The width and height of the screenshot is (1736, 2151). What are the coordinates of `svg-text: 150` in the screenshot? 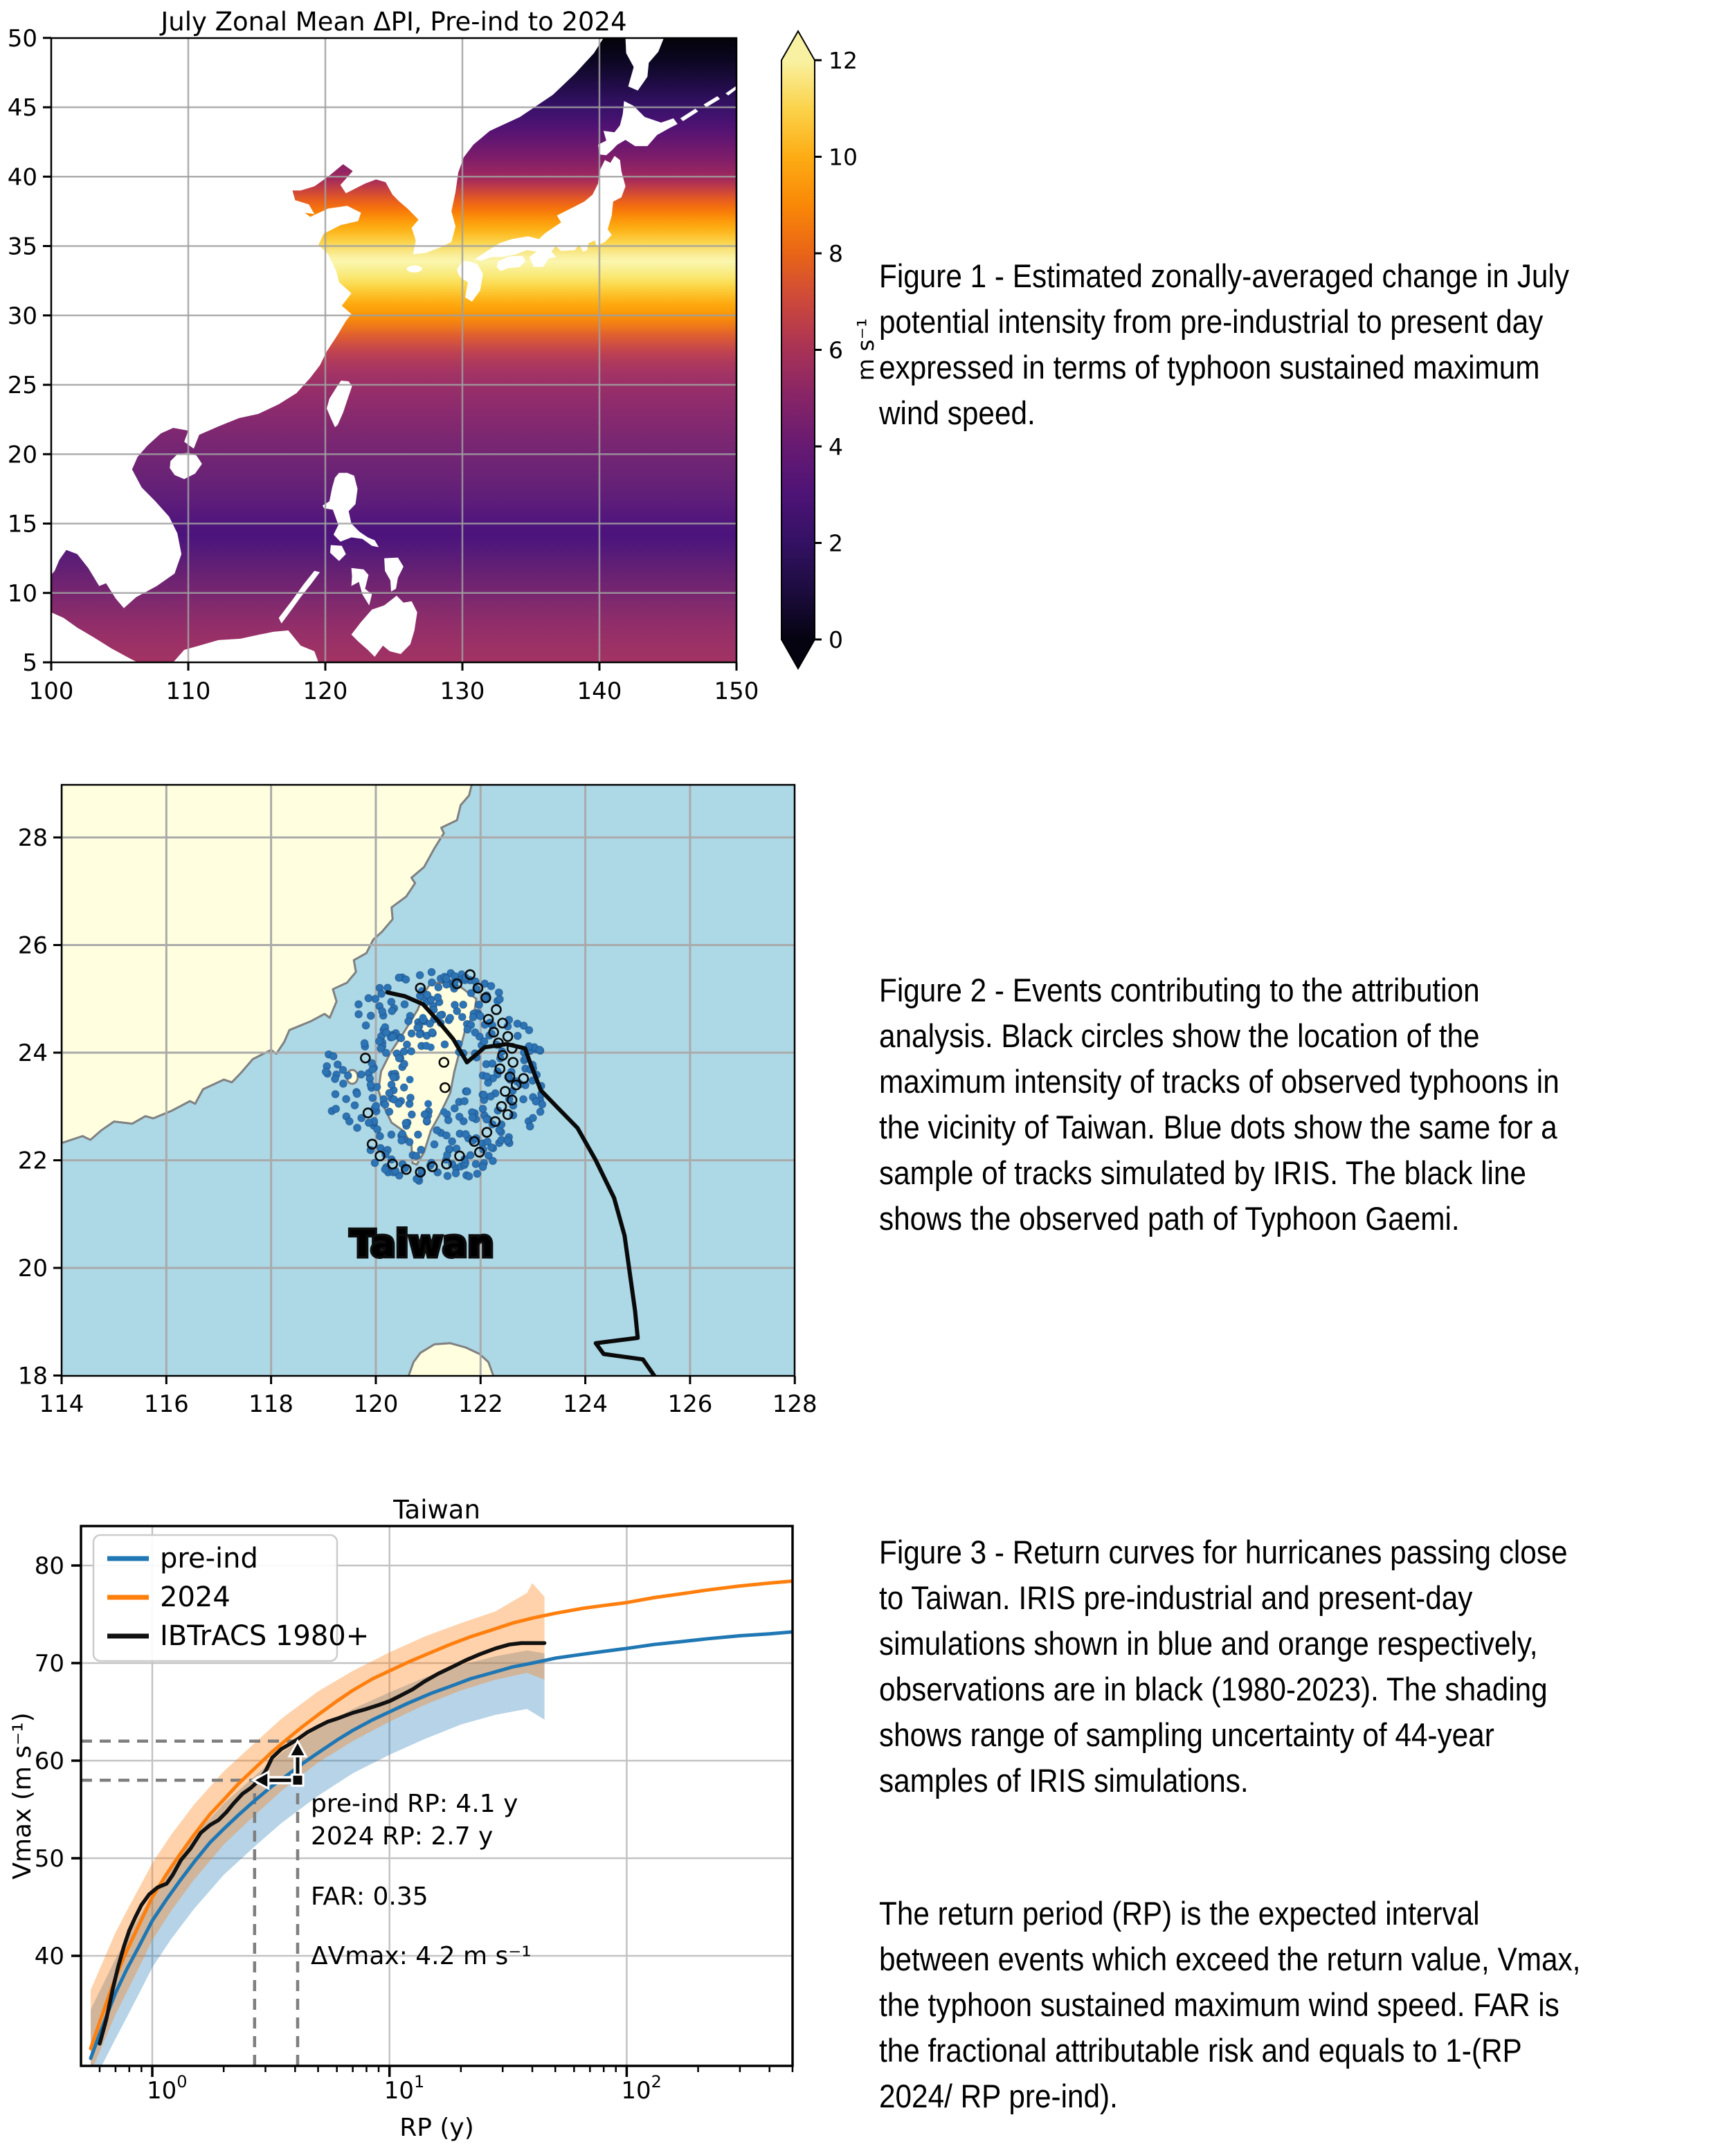 It's located at (737, 691).